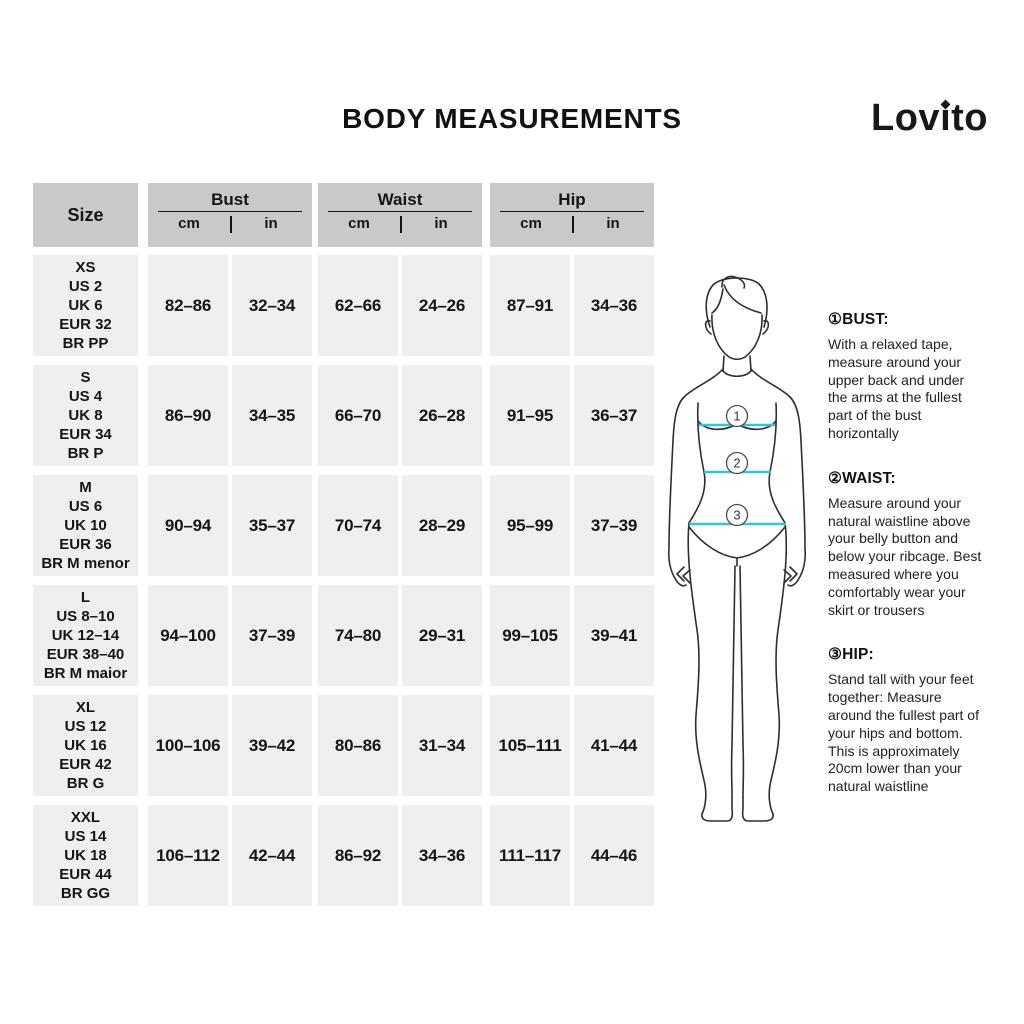 This screenshot has height=1024, width=1024. I want to click on figure-hair-fringe, so click(717, 301).